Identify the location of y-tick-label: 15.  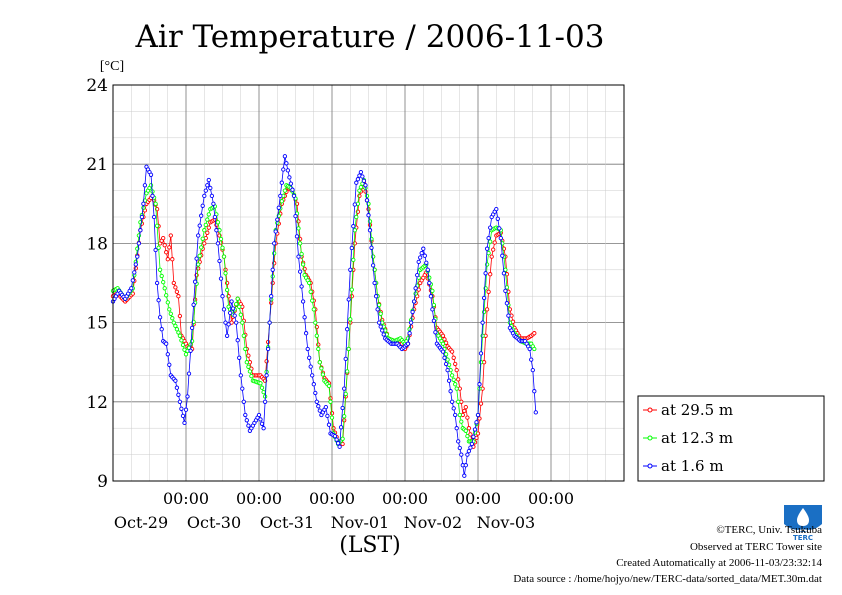
(97, 324).